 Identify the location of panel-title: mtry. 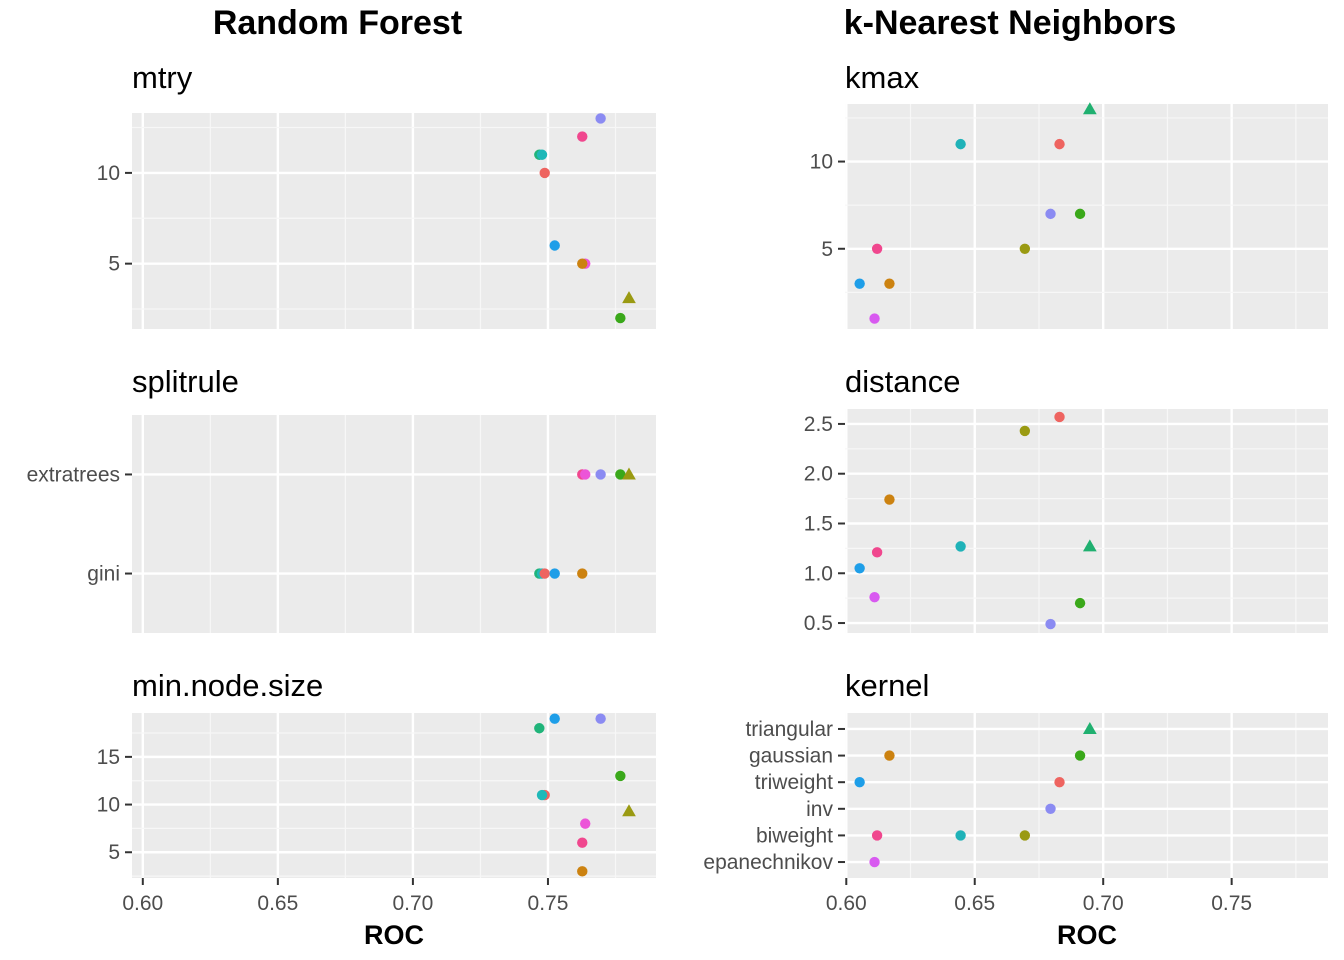
(162, 77).